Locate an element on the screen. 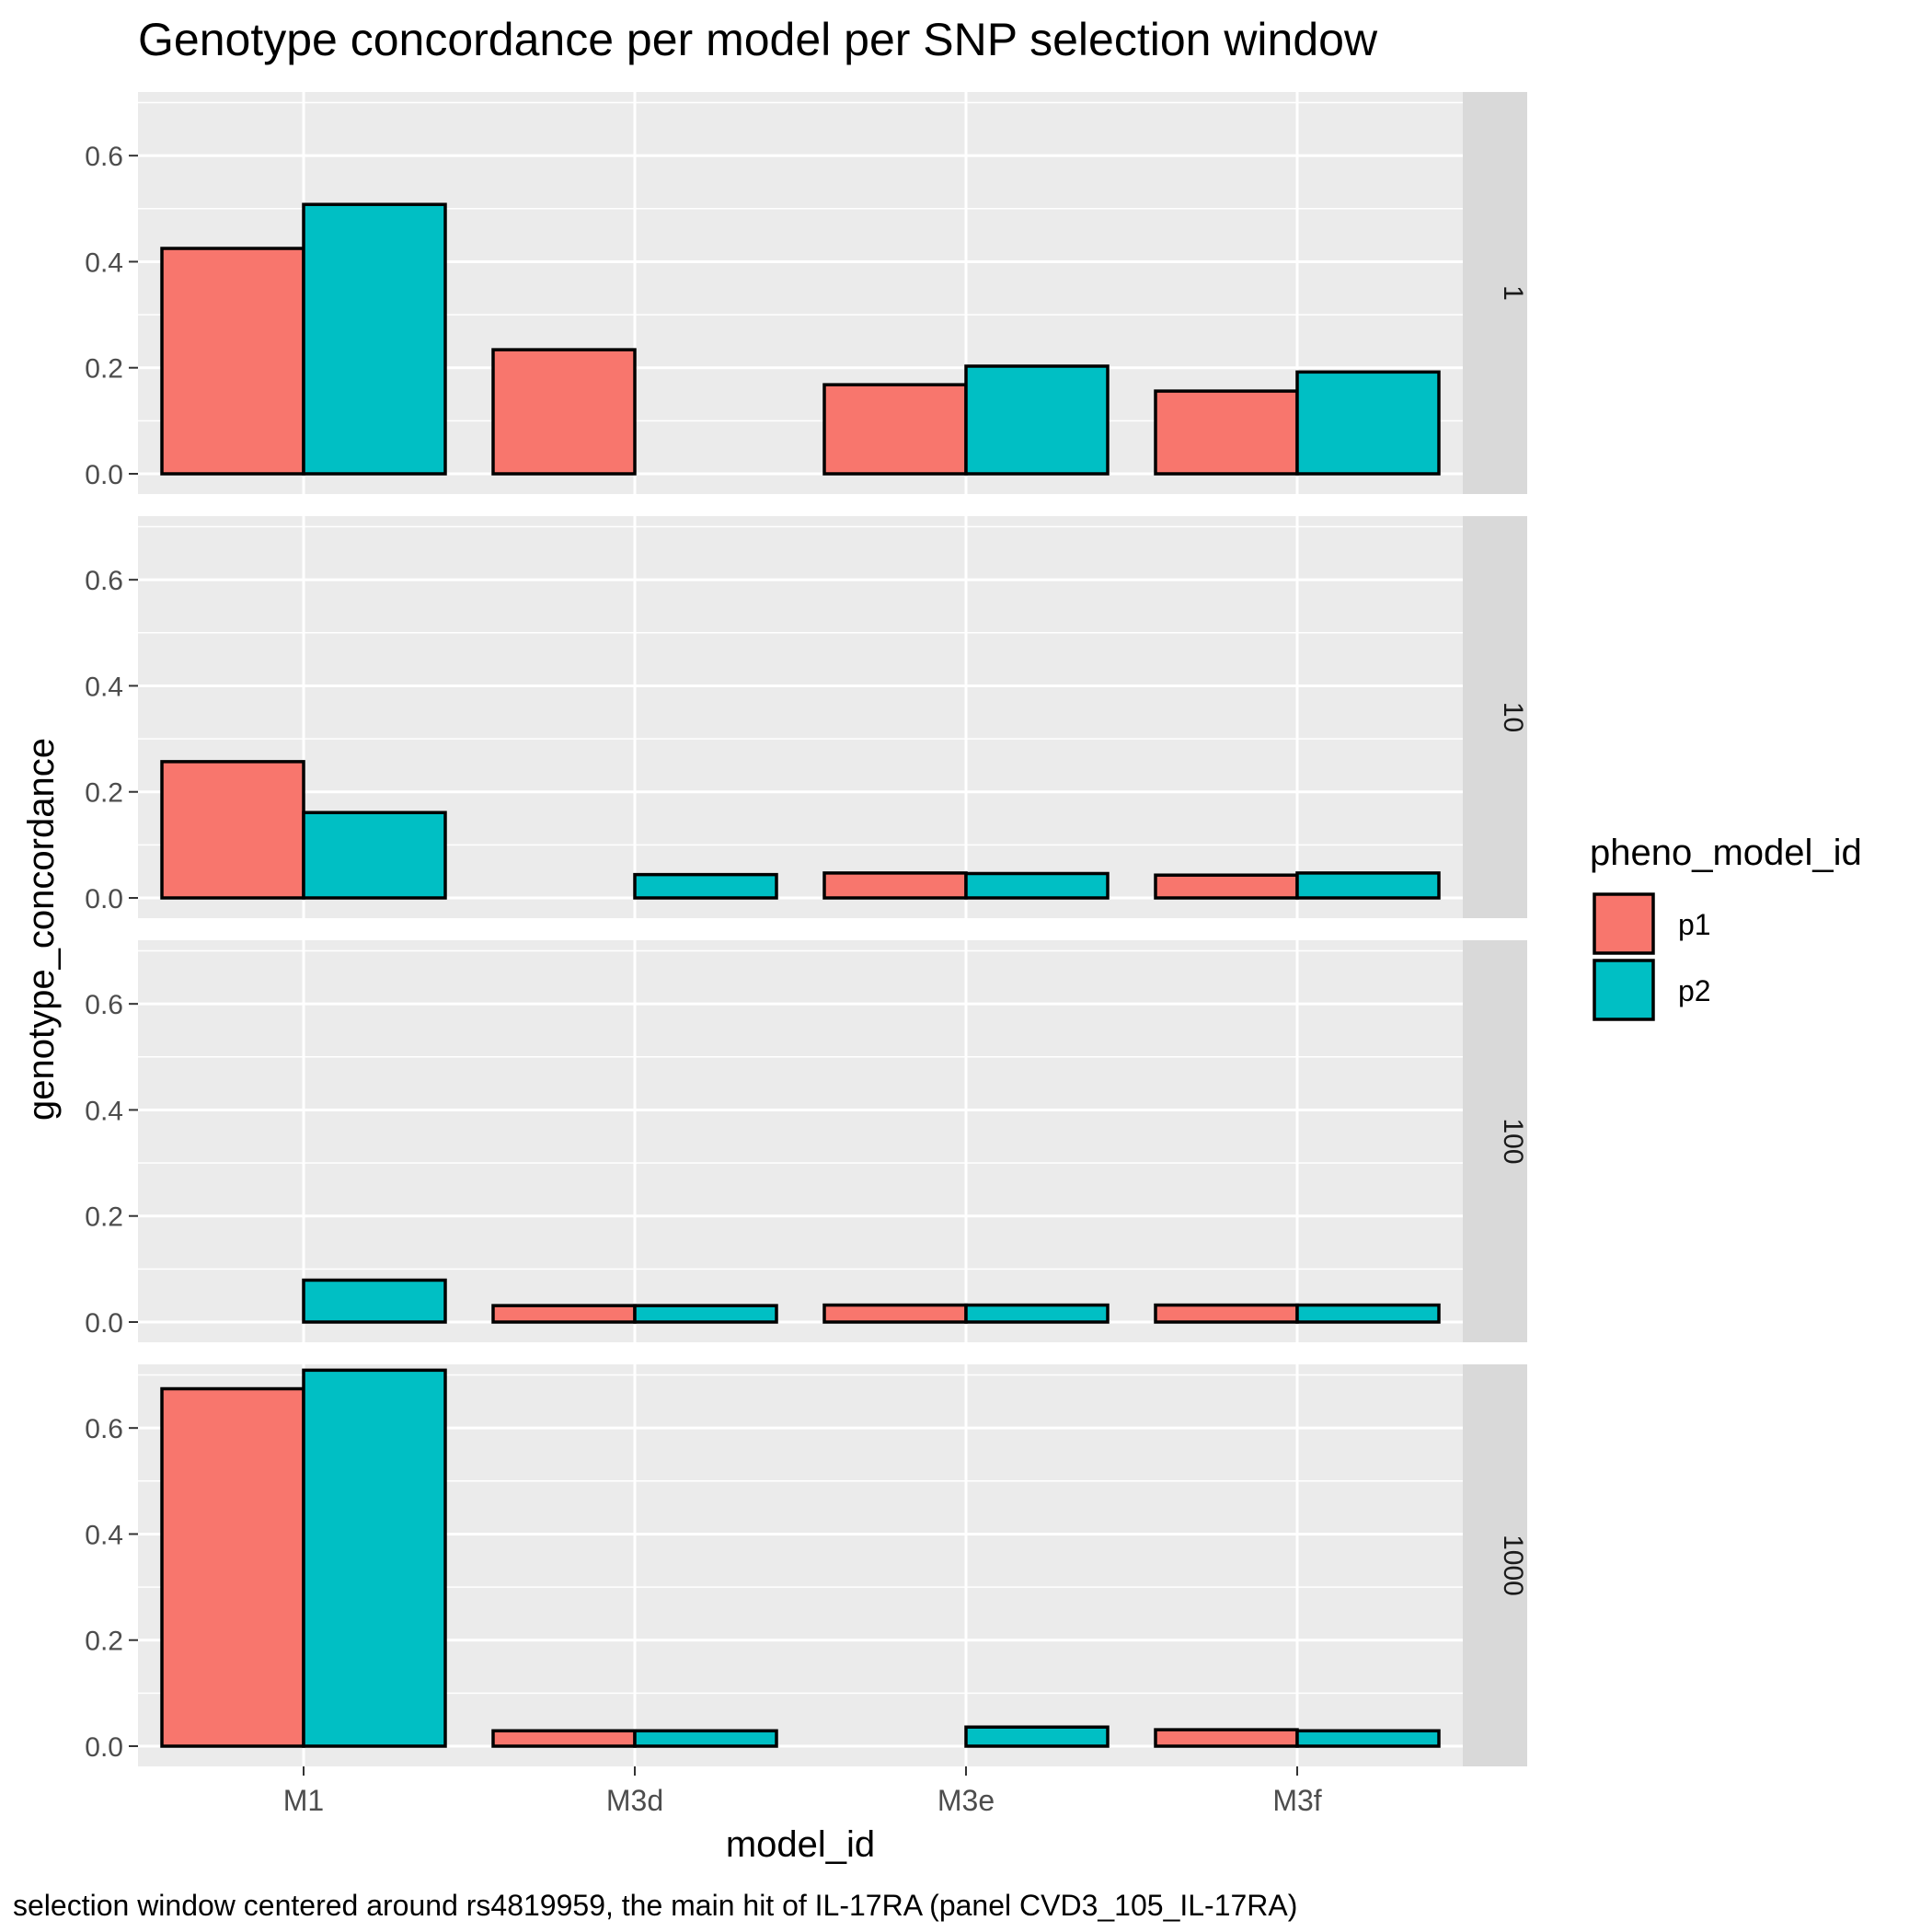  legend-title: pheno_model_id is located at coordinates (1726, 853).